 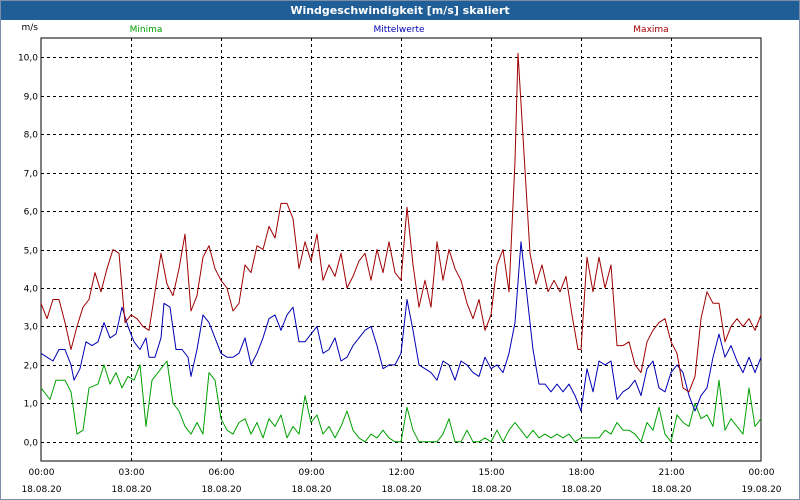 I want to click on x-tick-time: 09:00, so click(x=312, y=473).